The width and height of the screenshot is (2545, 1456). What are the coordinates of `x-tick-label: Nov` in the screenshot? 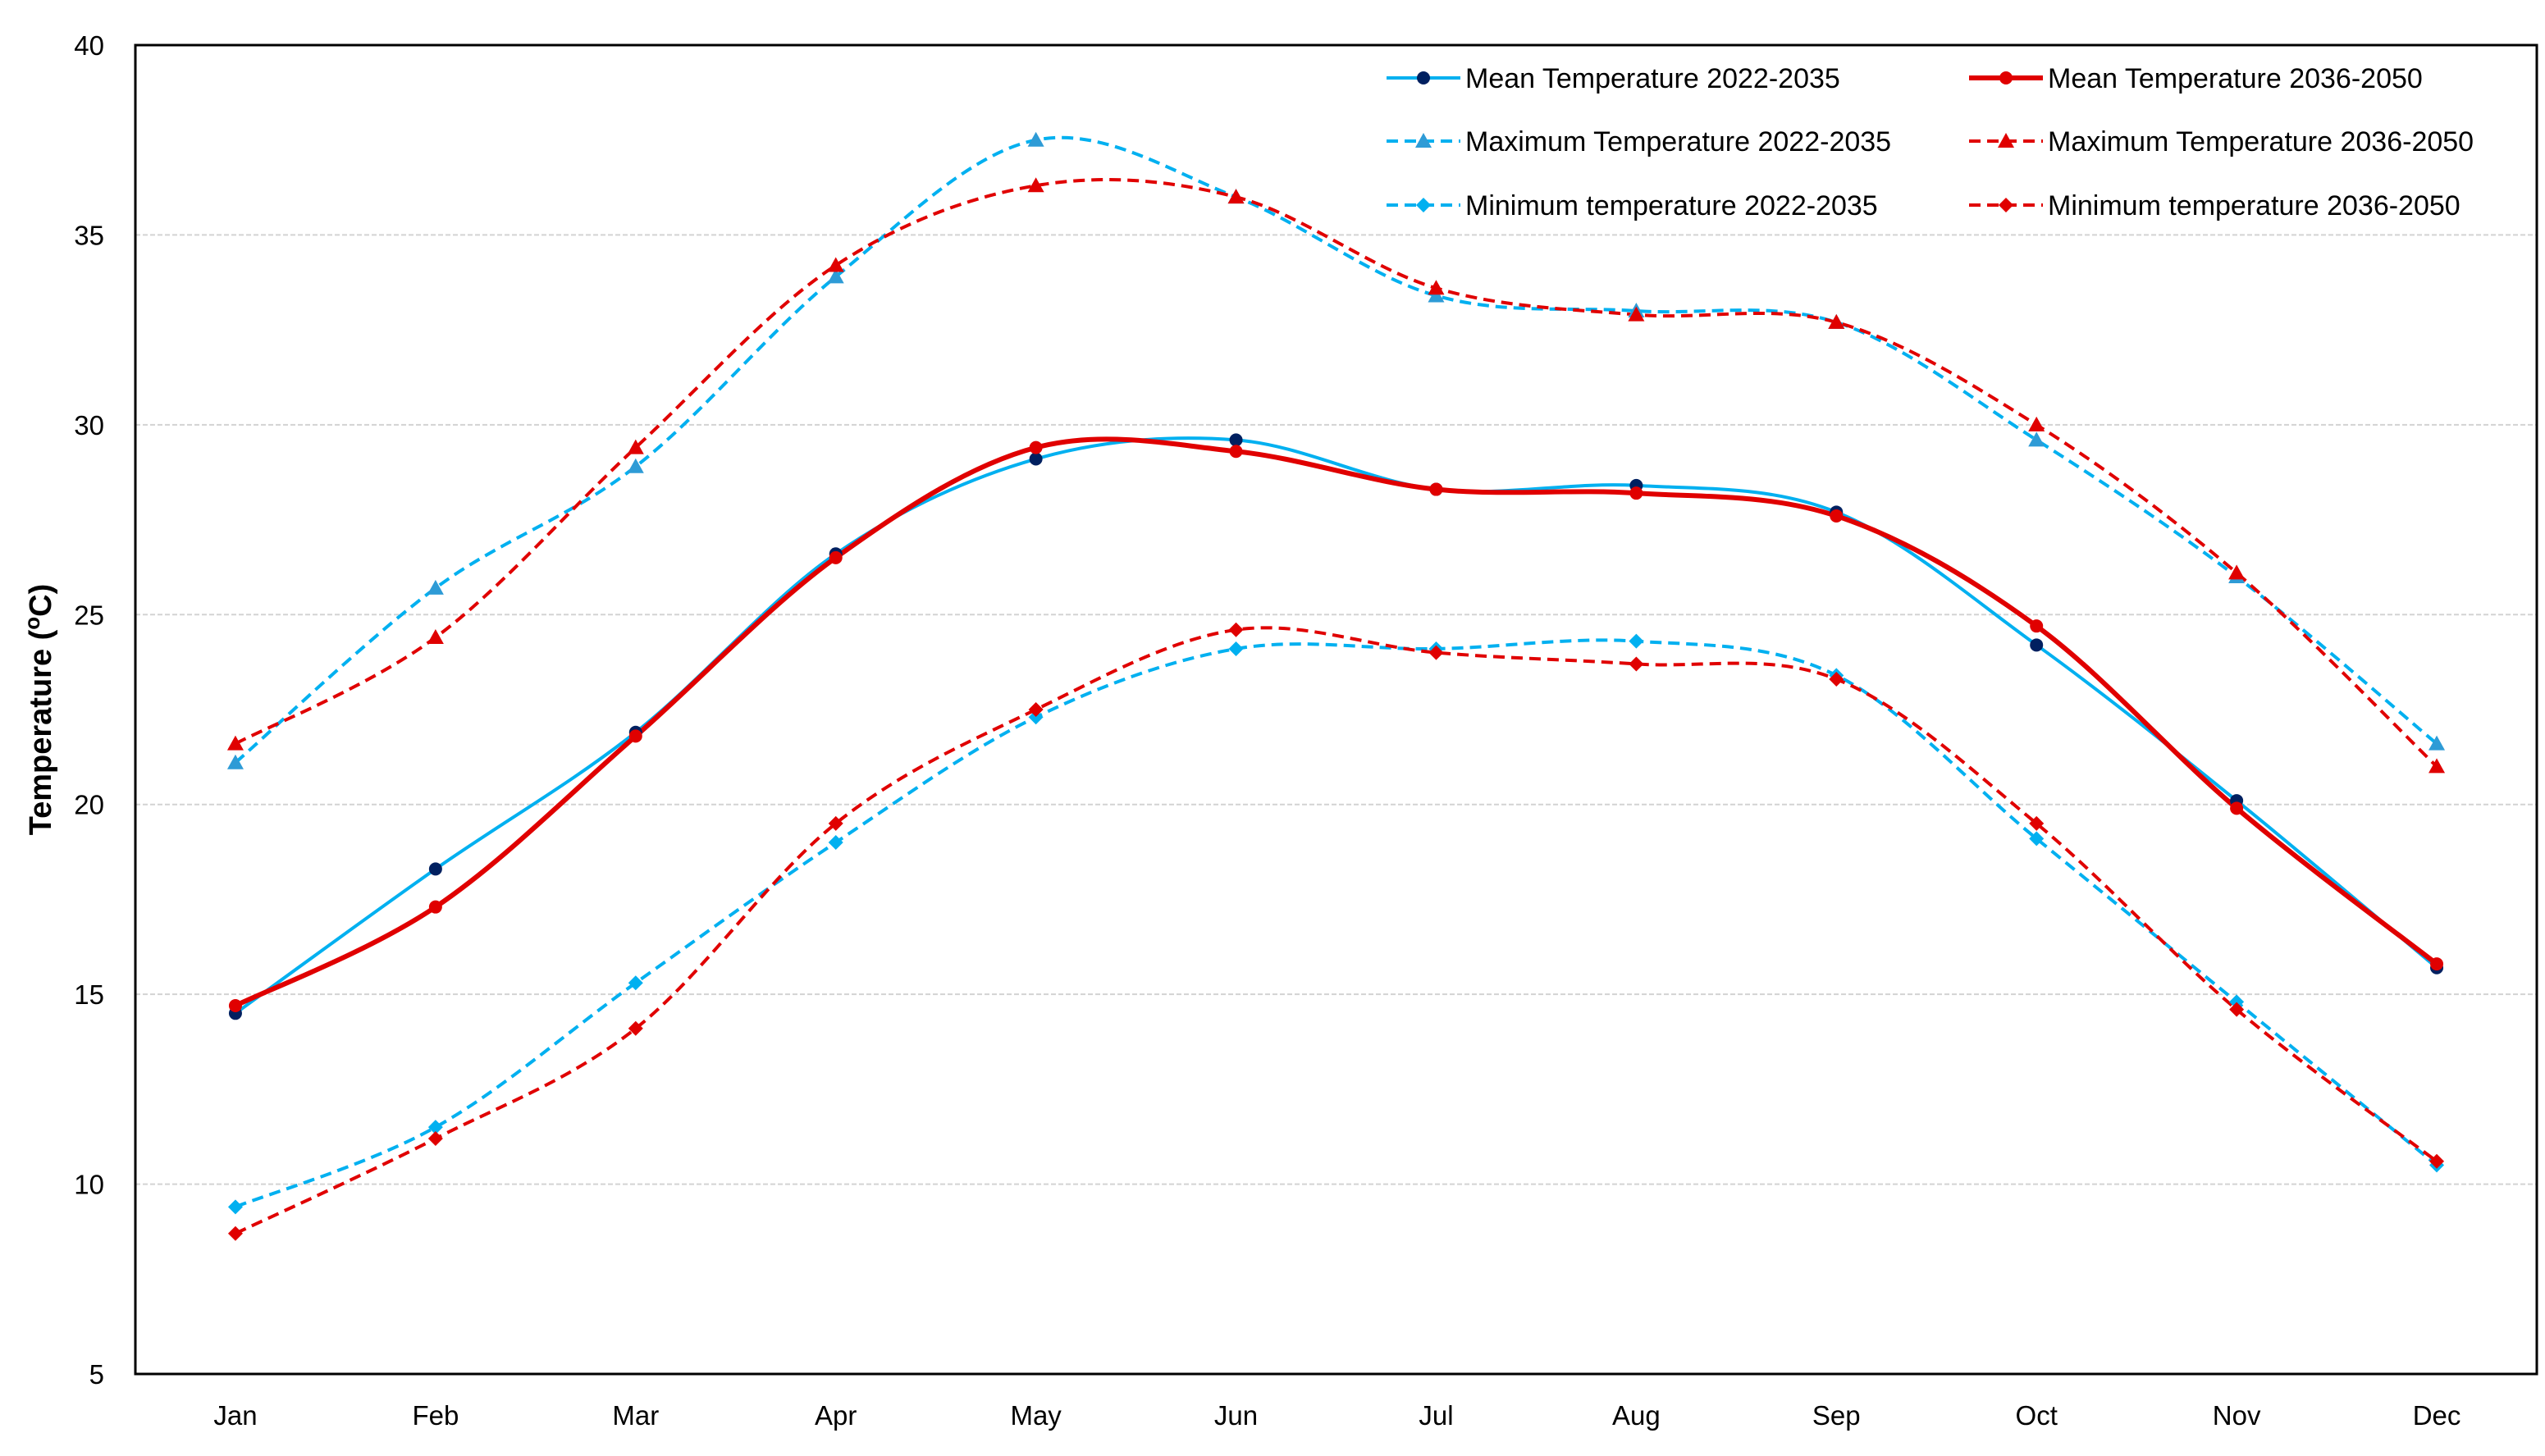 It's located at (2237, 1416).